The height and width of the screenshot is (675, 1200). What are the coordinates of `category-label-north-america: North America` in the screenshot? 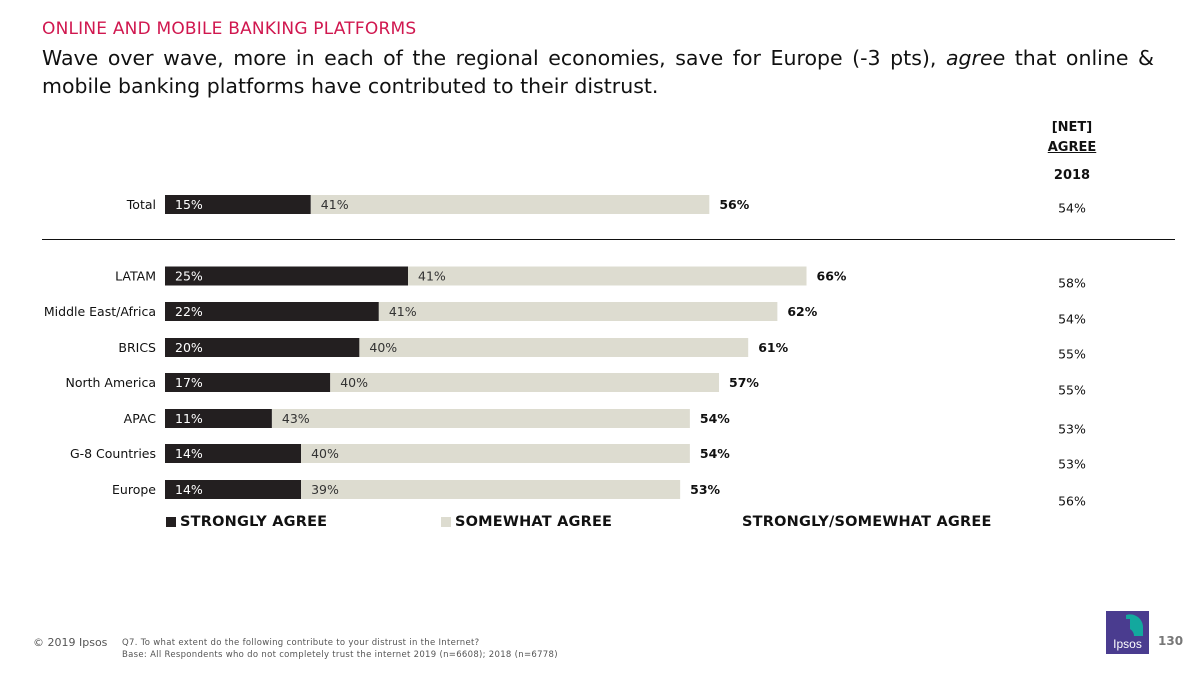 It's located at (111, 382).